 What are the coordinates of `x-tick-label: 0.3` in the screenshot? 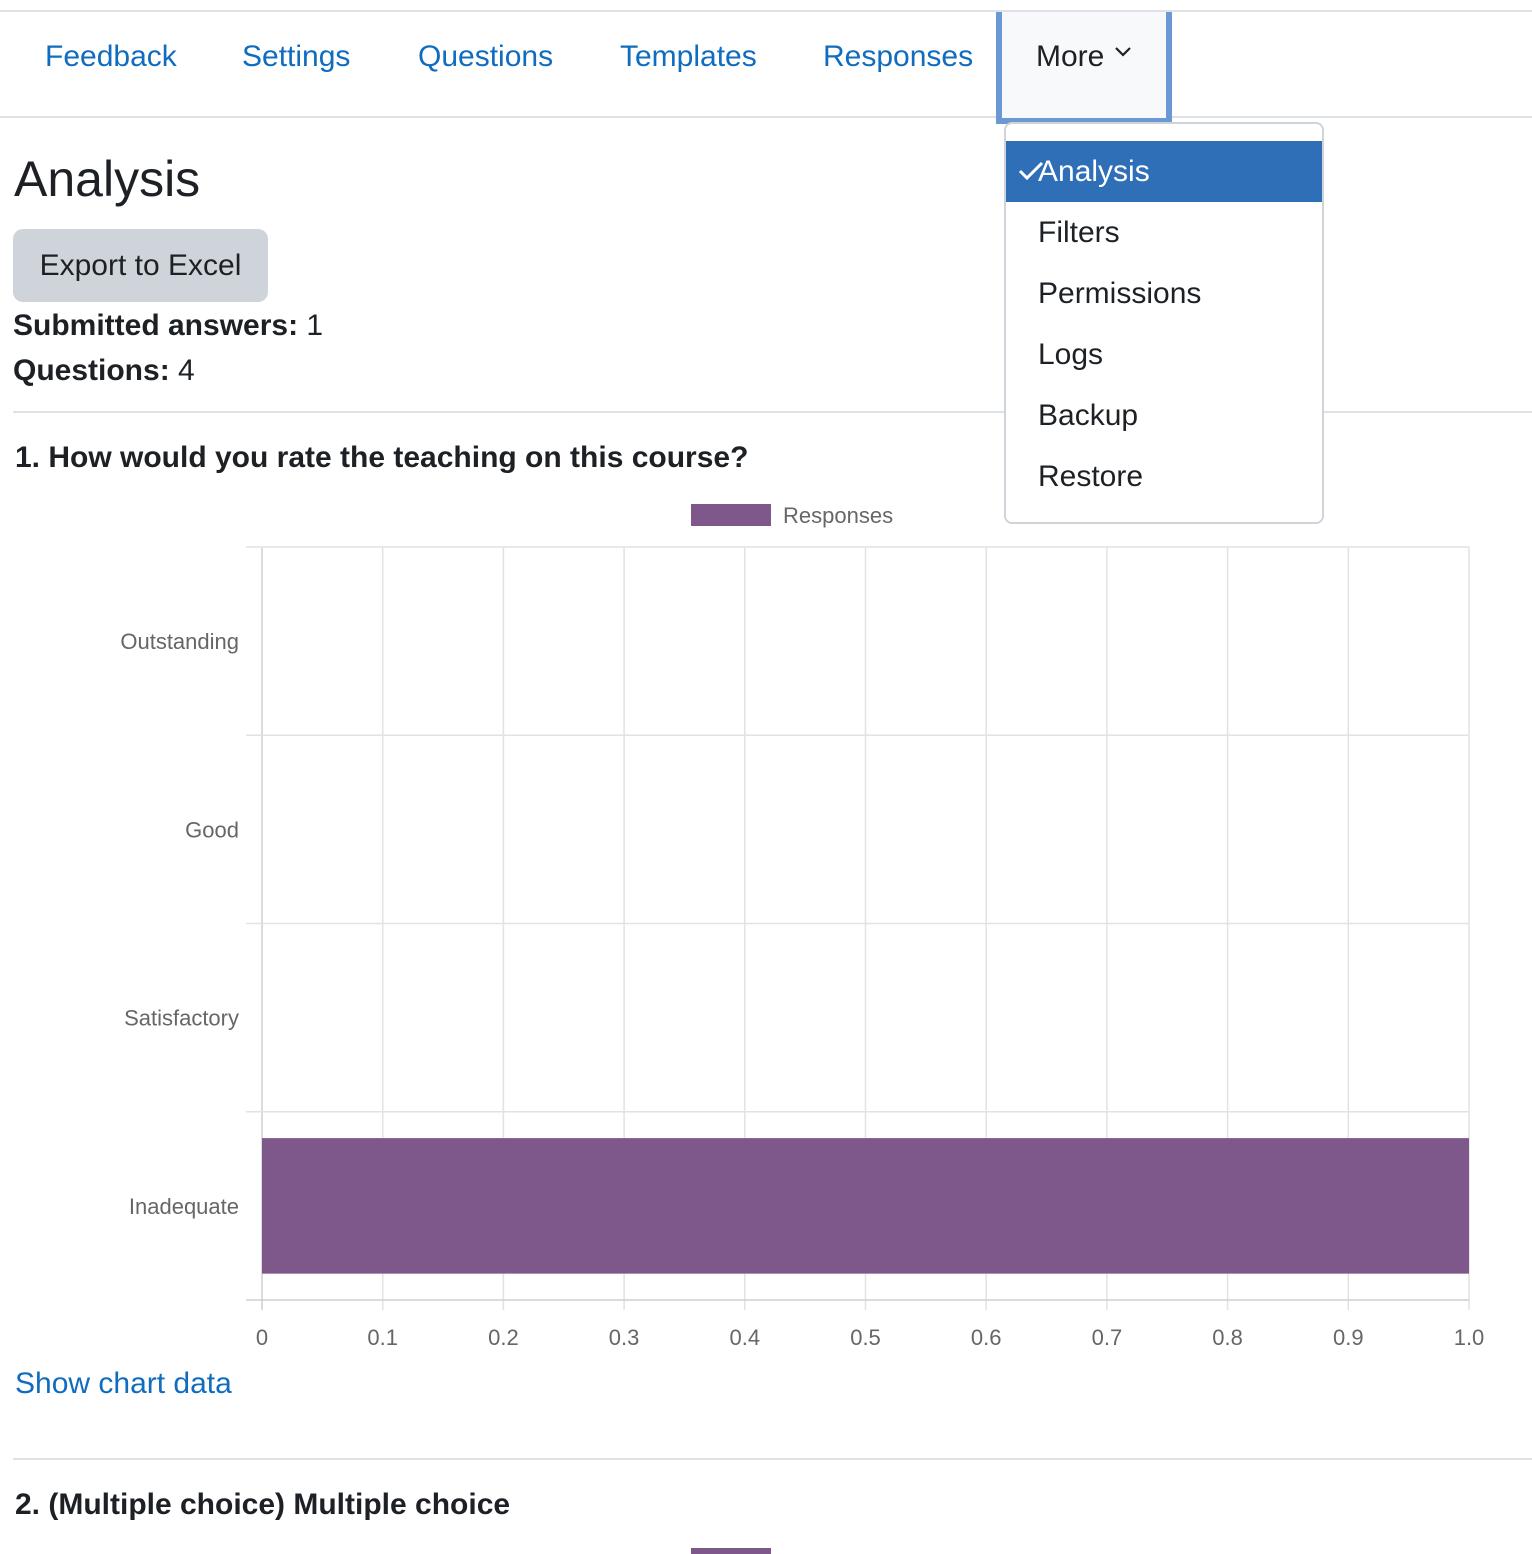 It's located at (624, 1337).